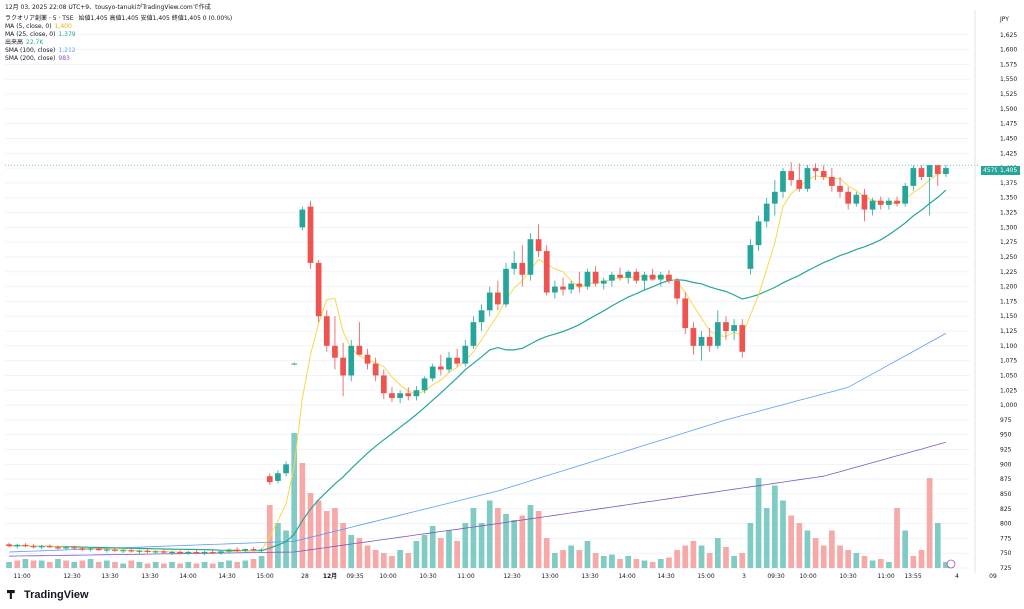 The height and width of the screenshot is (609, 1024). What do you see at coordinates (1008, 50) in the screenshot?
I see `price-tick-label: 1,600` at bounding box center [1008, 50].